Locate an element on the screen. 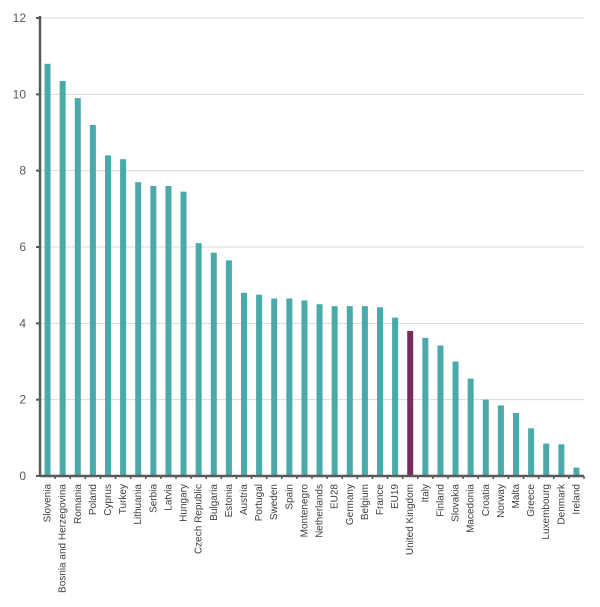 This screenshot has height=607, width=600. y-tick-label: 10 is located at coordinates (20, 94).